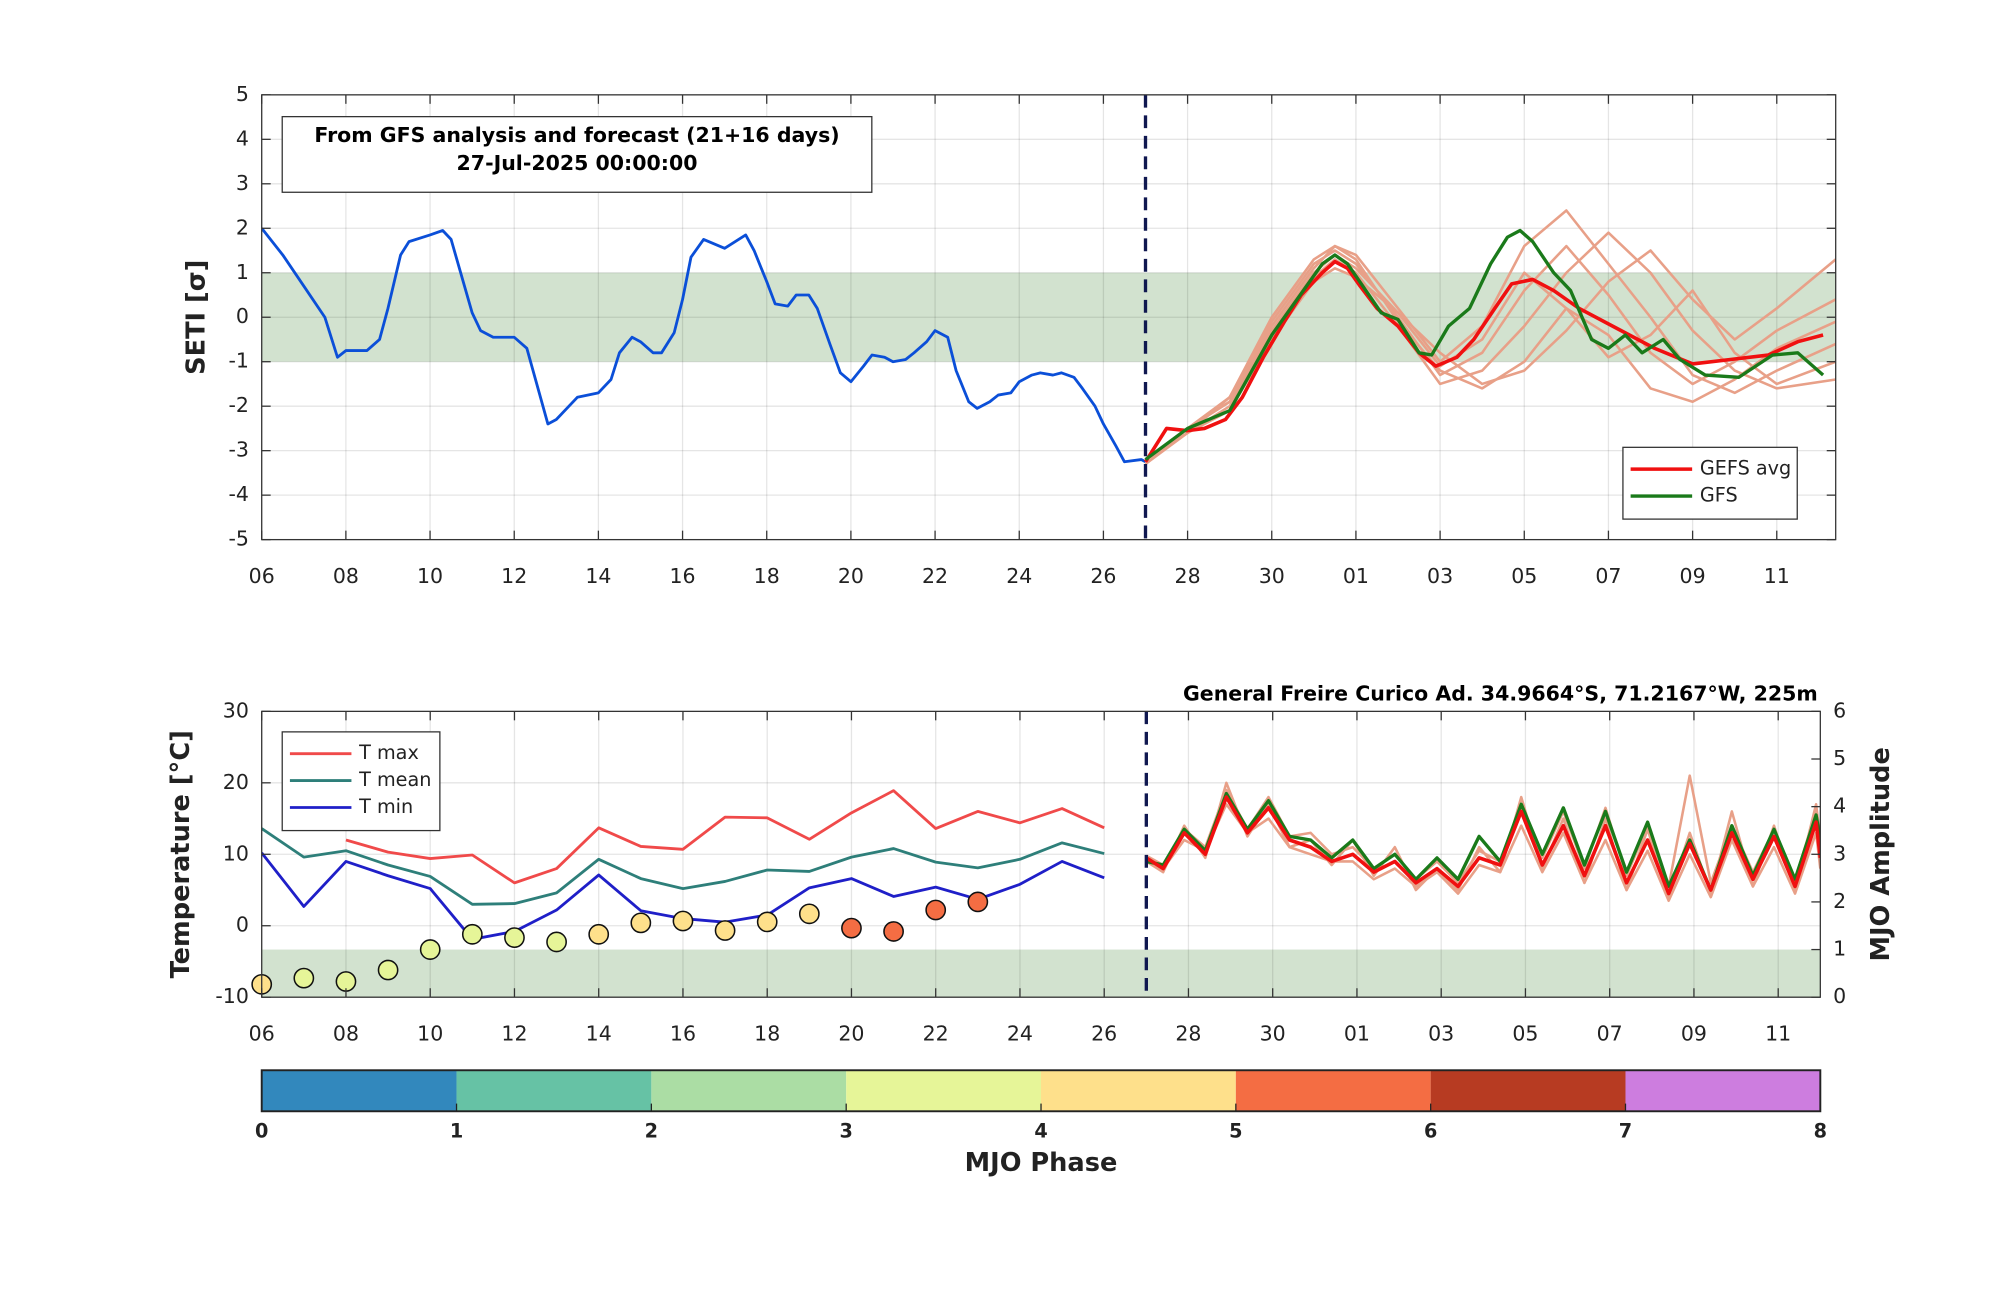  Describe the element at coordinates (1881, 854) in the screenshot. I see `y2-axis-label: MJO Amplitude` at that location.